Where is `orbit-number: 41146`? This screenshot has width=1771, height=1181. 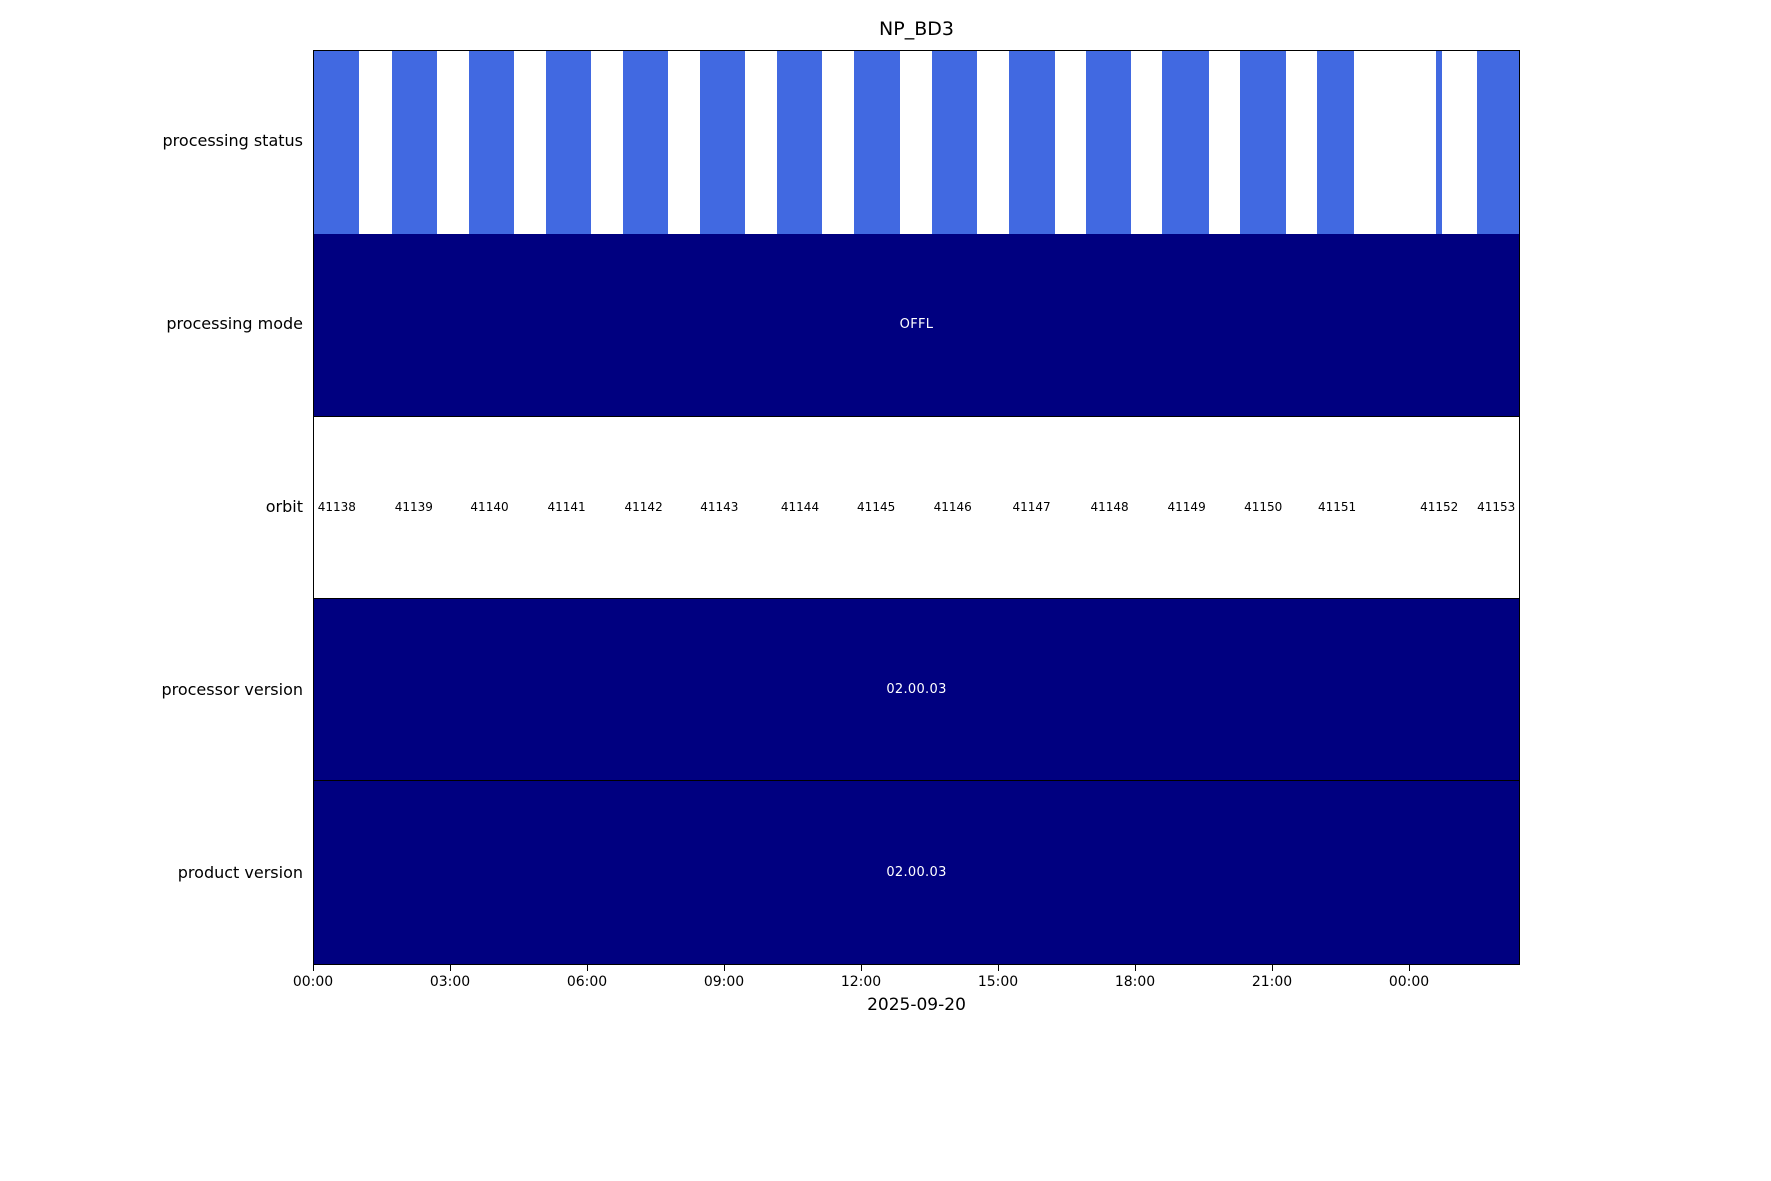 orbit-number: 41146 is located at coordinates (952, 507).